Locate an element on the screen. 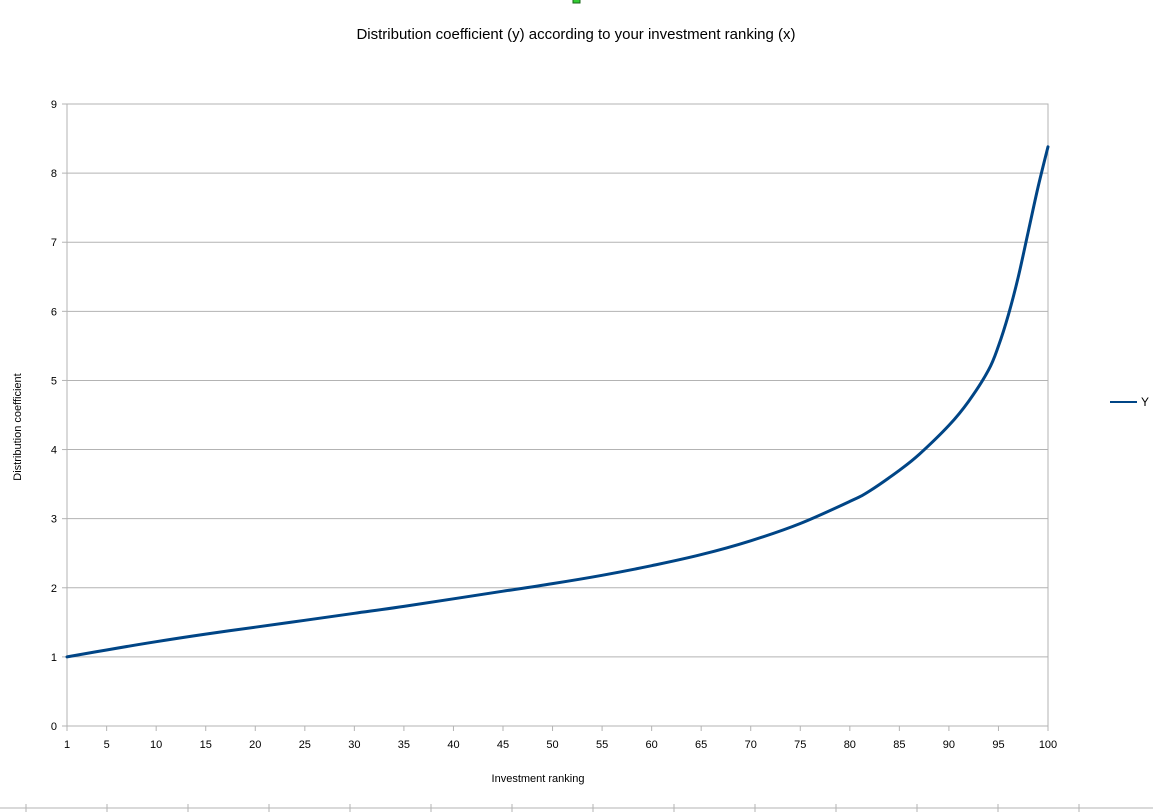 This screenshot has height=812, width=1153. x-tick-label-45: 45 is located at coordinates (503, 745).